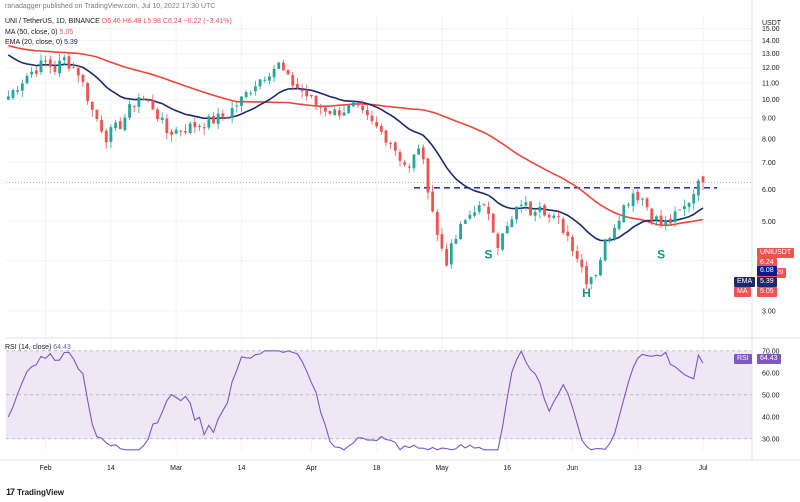 The image size is (800, 502). I want to click on price-tick-label: 3.00, so click(769, 311).